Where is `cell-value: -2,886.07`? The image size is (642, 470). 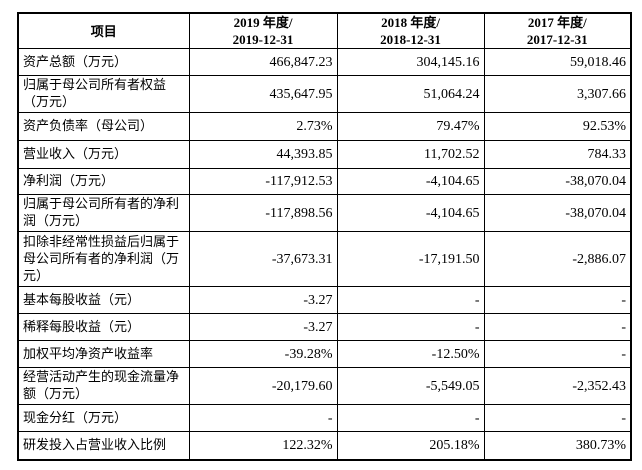 cell-value: -2,886.07 is located at coordinates (557, 259).